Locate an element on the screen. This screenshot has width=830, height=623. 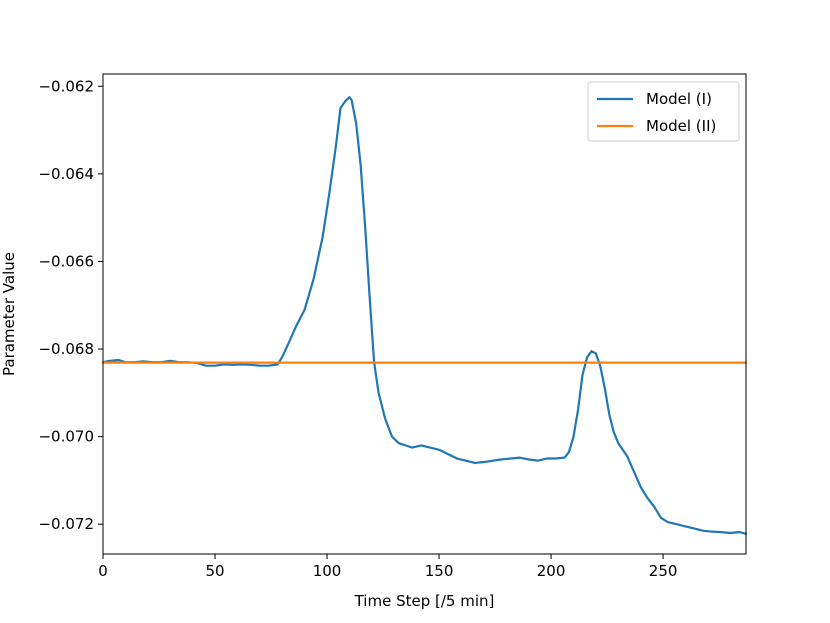
x-tick-label: 200 is located at coordinates (551, 571).